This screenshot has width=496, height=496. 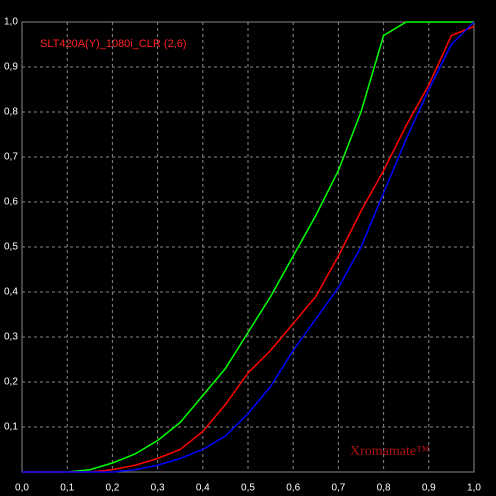 What do you see at coordinates (474, 488) in the screenshot?
I see `x-tick-label: 1,0` at bounding box center [474, 488].